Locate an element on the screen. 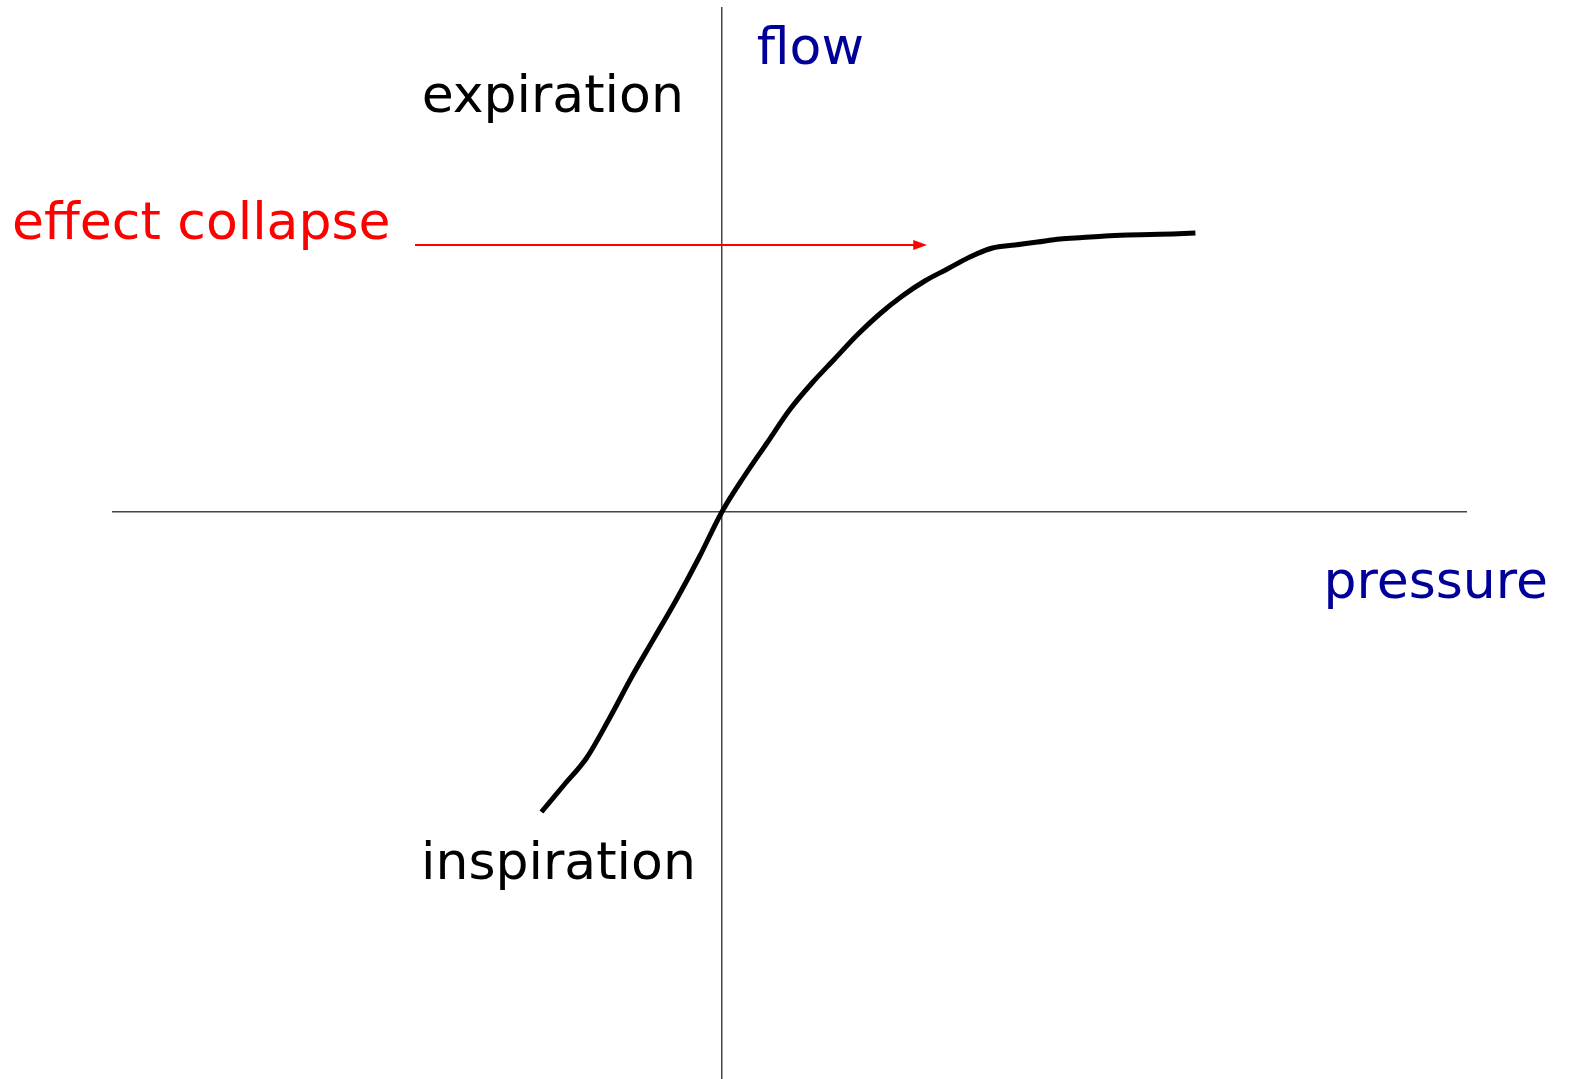 This screenshot has height=1079, width=1596. annotation: effect collapse is located at coordinates (201, 220).